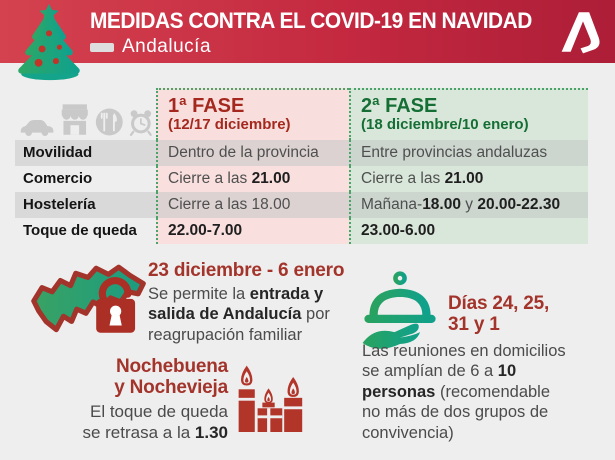 The width and height of the screenshot is (615, 460). Describe the element at coordinates (109, 122) in the screenshot. I see `restaurant-icon` at that location.